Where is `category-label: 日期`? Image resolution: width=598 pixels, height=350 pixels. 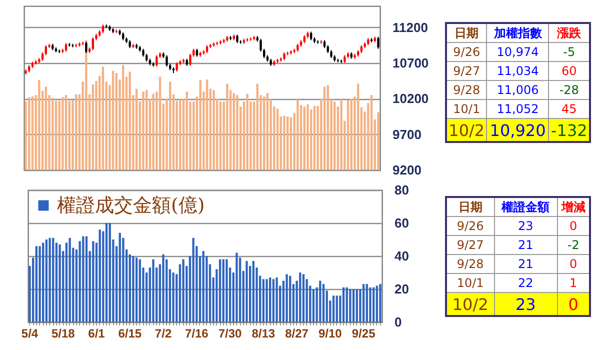
category-label: 日期 is located at coordinates (466, 32).